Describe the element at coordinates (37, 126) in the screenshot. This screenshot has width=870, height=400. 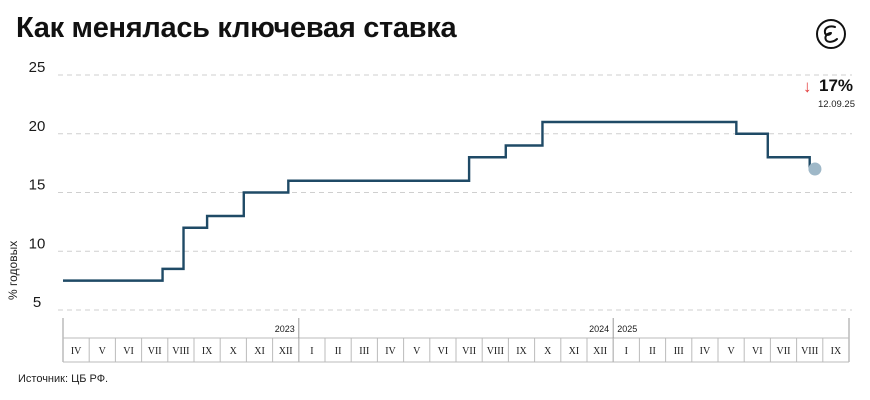
I see `y-tick-label: 20` at that location.